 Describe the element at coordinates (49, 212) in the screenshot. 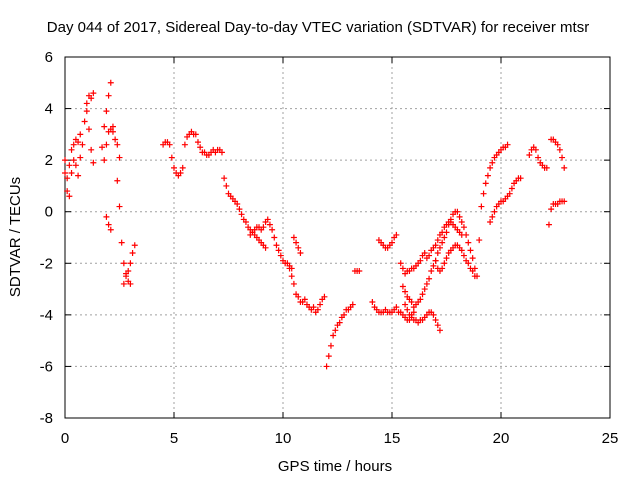

I see `y-tick-label: 0` at that location.